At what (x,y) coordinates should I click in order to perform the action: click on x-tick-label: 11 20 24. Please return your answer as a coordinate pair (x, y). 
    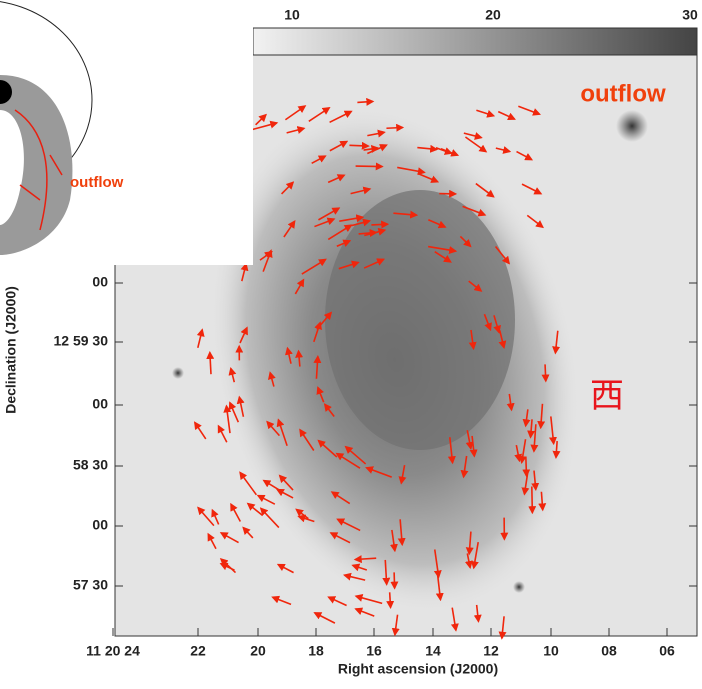
    Looking at the image, I should click on (113, 651).